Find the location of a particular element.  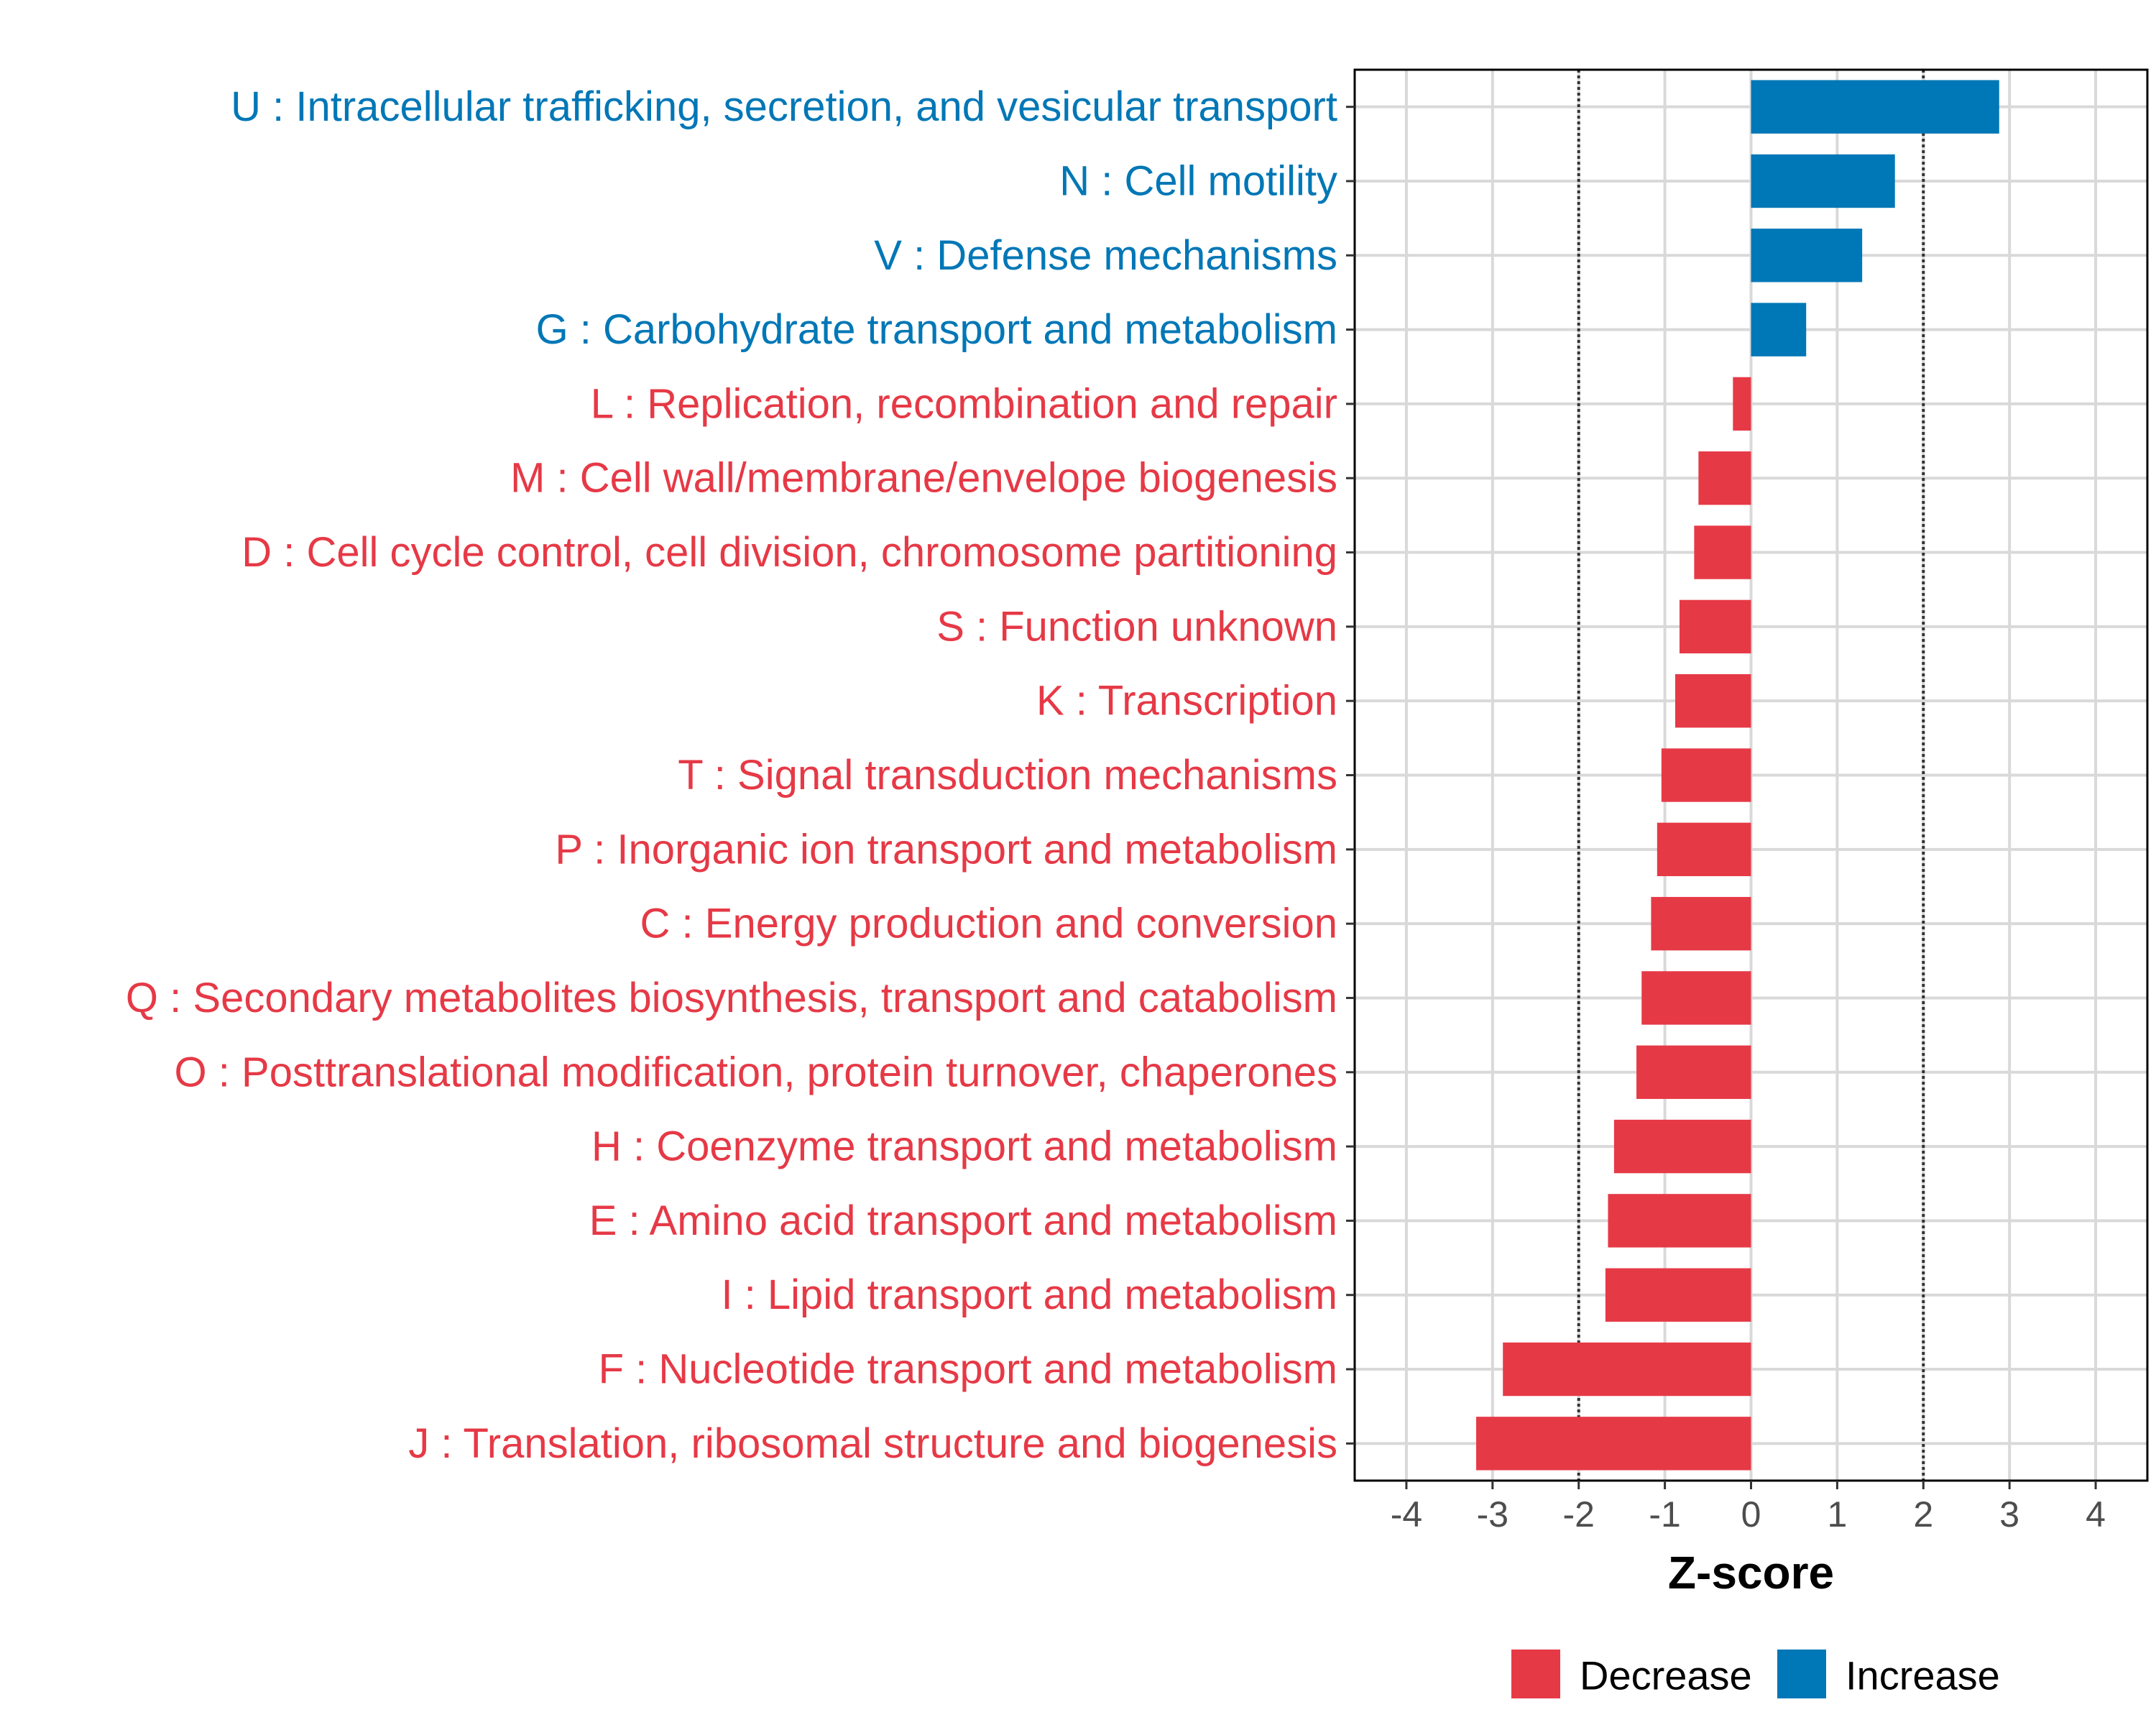

legend-label-increase: Increase is located at coordinates (1923, 1675).